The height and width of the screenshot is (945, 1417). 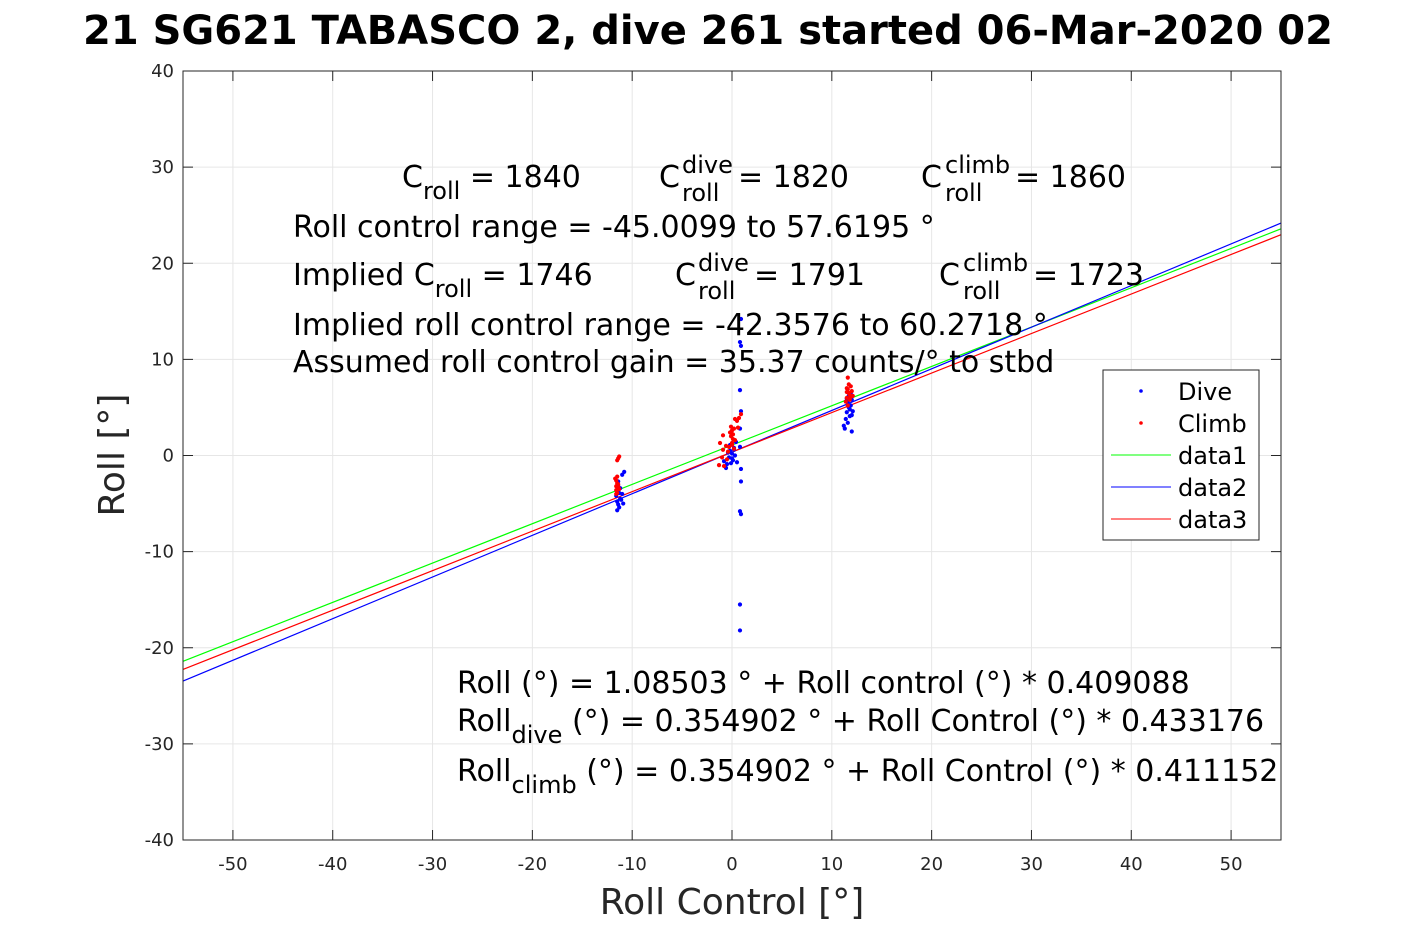 I want to click on annotation-implied-c-roll: Implied Croll = 1746, so click(x=443, y=280).